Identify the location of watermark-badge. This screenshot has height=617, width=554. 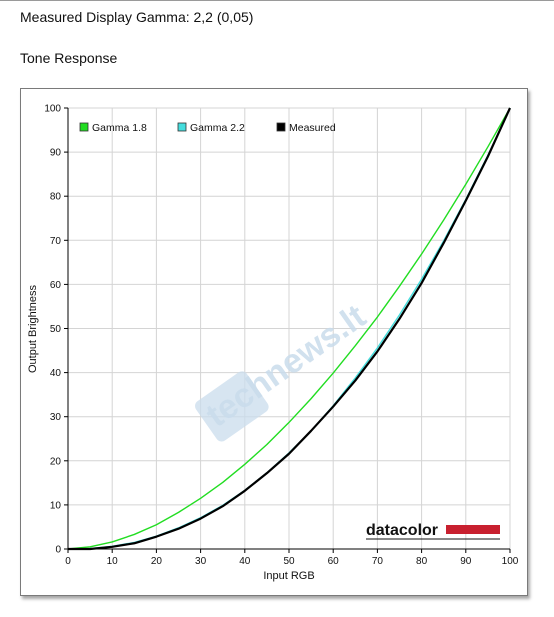
(232, 406).